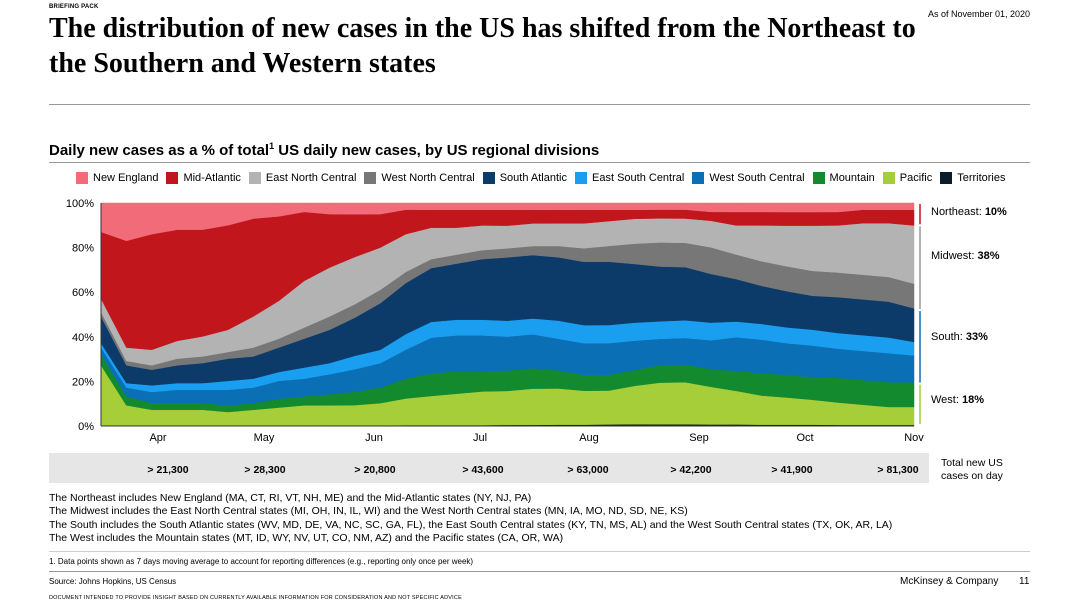 The image size is (1080, 607). What do you see at coordinates (480, 438) in the screenshot?
I see `x-tick-label: Jul` at bounding box center [480, 438].